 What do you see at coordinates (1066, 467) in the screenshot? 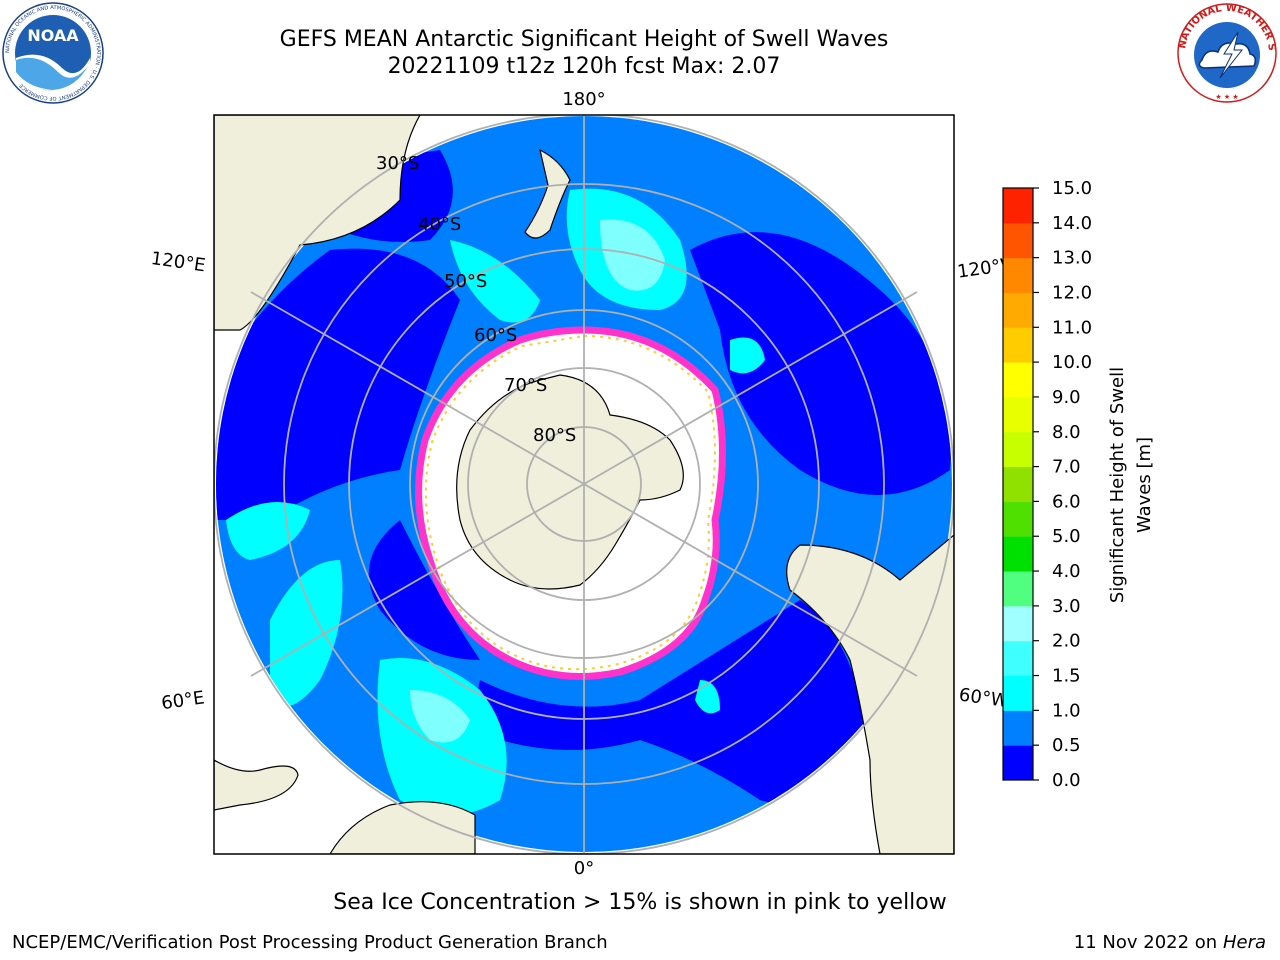
I see `colorbar-tick-label: 7.0` at bounding box center [1066, 467].